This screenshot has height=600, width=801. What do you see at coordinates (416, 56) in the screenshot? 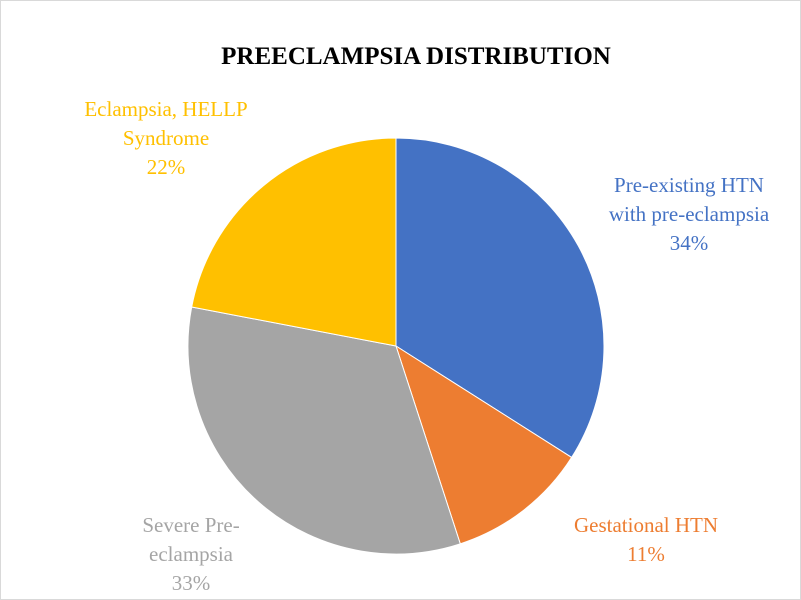
I see `chart-title: PREECLAMPSIA DISTRIBUTION` at bounding box center [416, 56].